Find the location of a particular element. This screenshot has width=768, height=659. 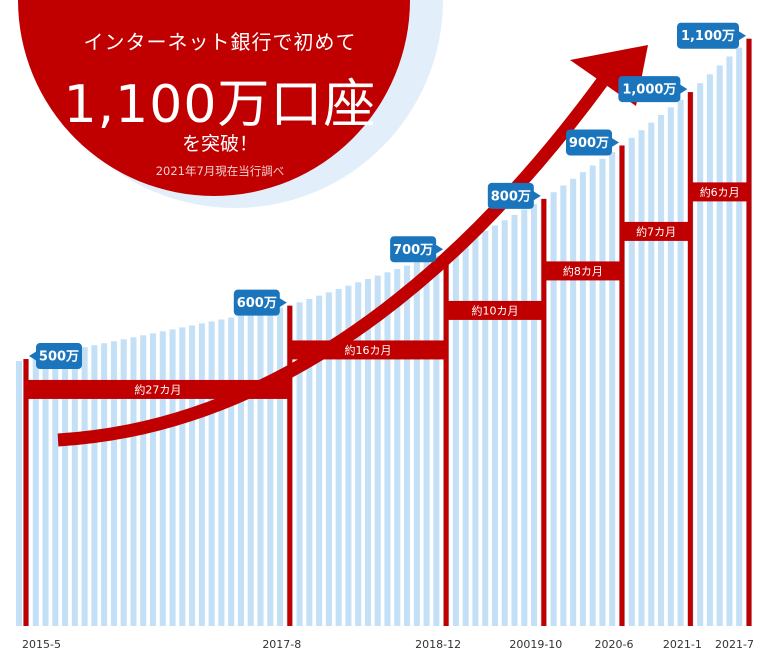

milestone-label: 1,000万 is located at coordinates (649, 90).